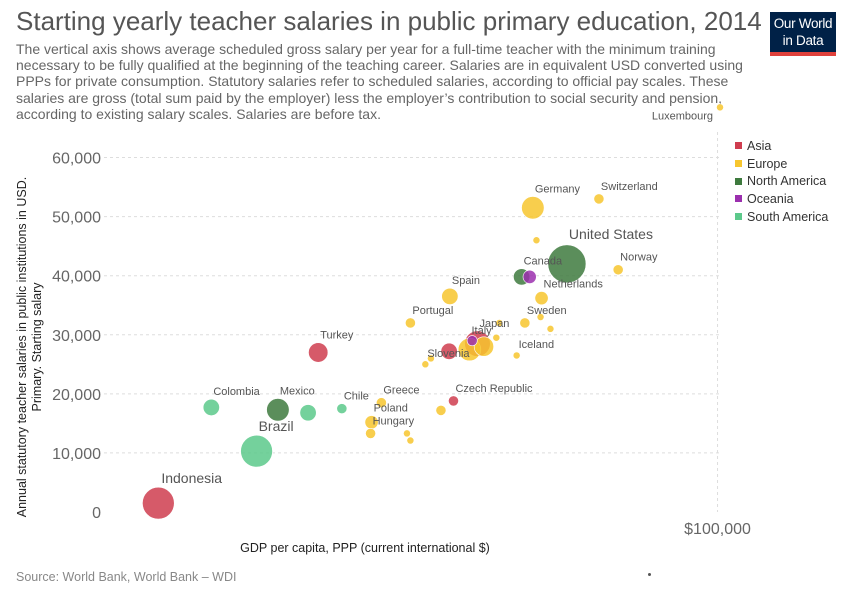  Describe the element at coordinates (558, 189) in the screenshot. I see `data-point-label: Germany` at that location.